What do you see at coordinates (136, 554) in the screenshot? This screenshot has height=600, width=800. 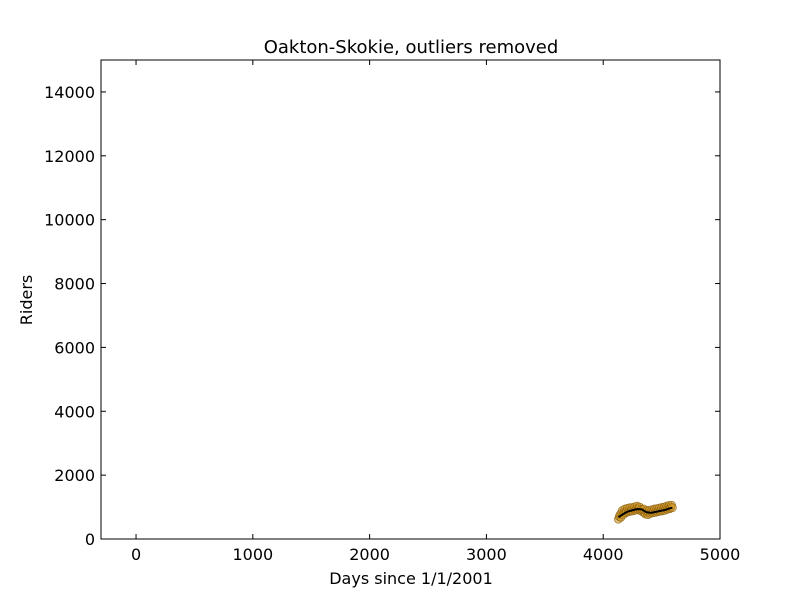 I see `x-tick-label: 0` at bounding box center [136, 554].